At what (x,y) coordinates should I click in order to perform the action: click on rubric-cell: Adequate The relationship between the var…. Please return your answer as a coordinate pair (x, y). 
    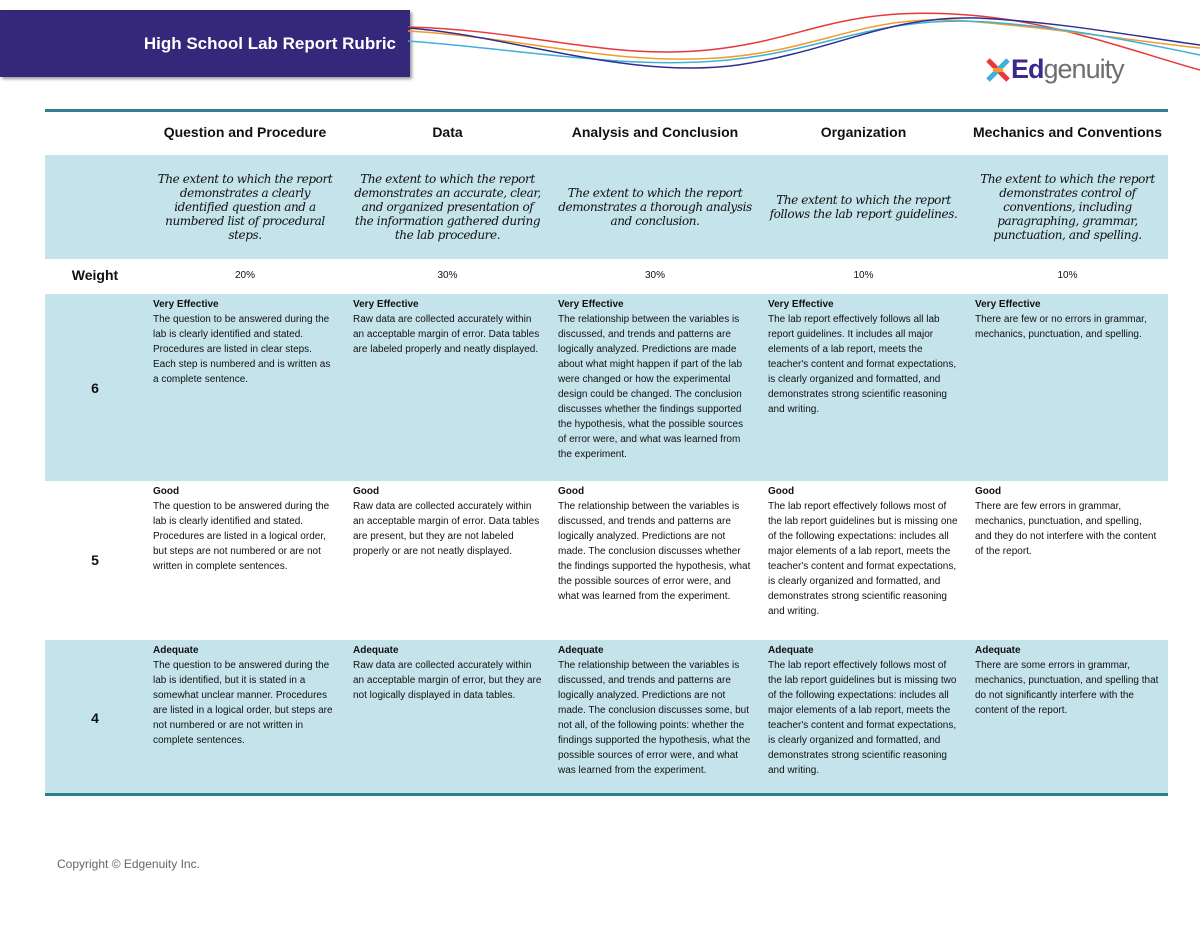
    Looking at the image, I should click on (655, 716).